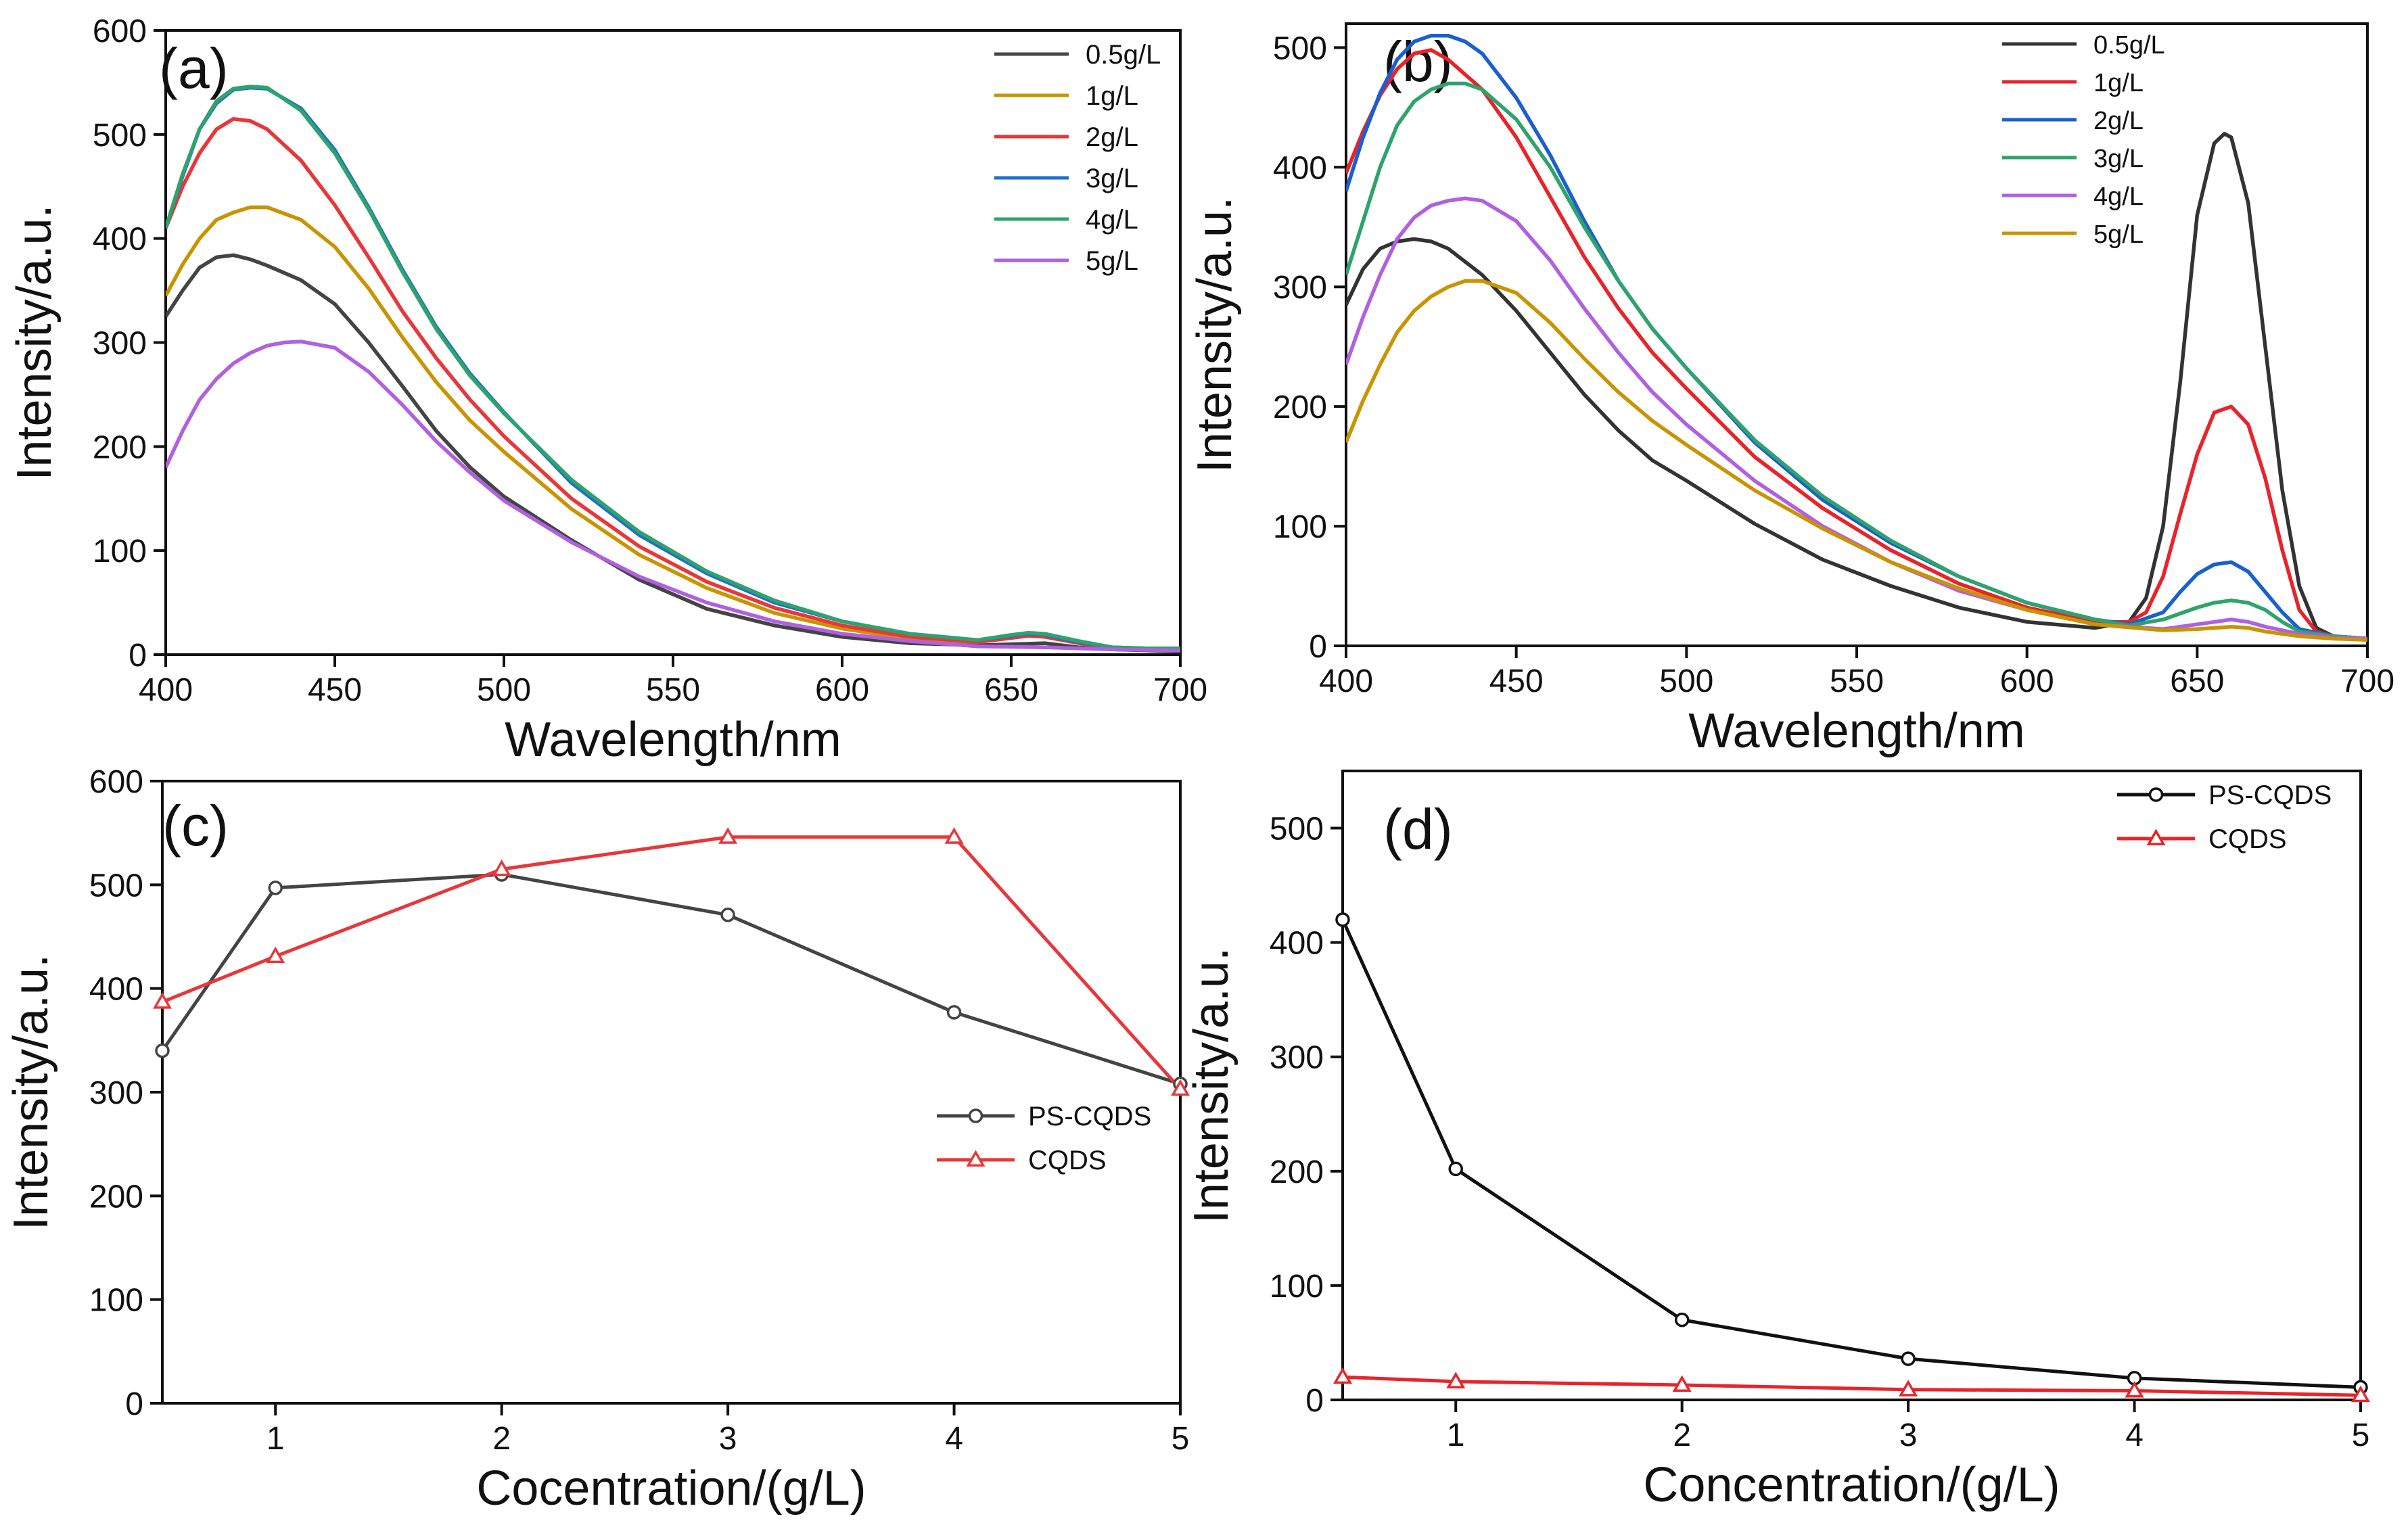 This screenshot has width=2408, height=1525. Describe the element at coordinates (194, 68) in the screenshot. I see `panel-label: (a)` at that location.